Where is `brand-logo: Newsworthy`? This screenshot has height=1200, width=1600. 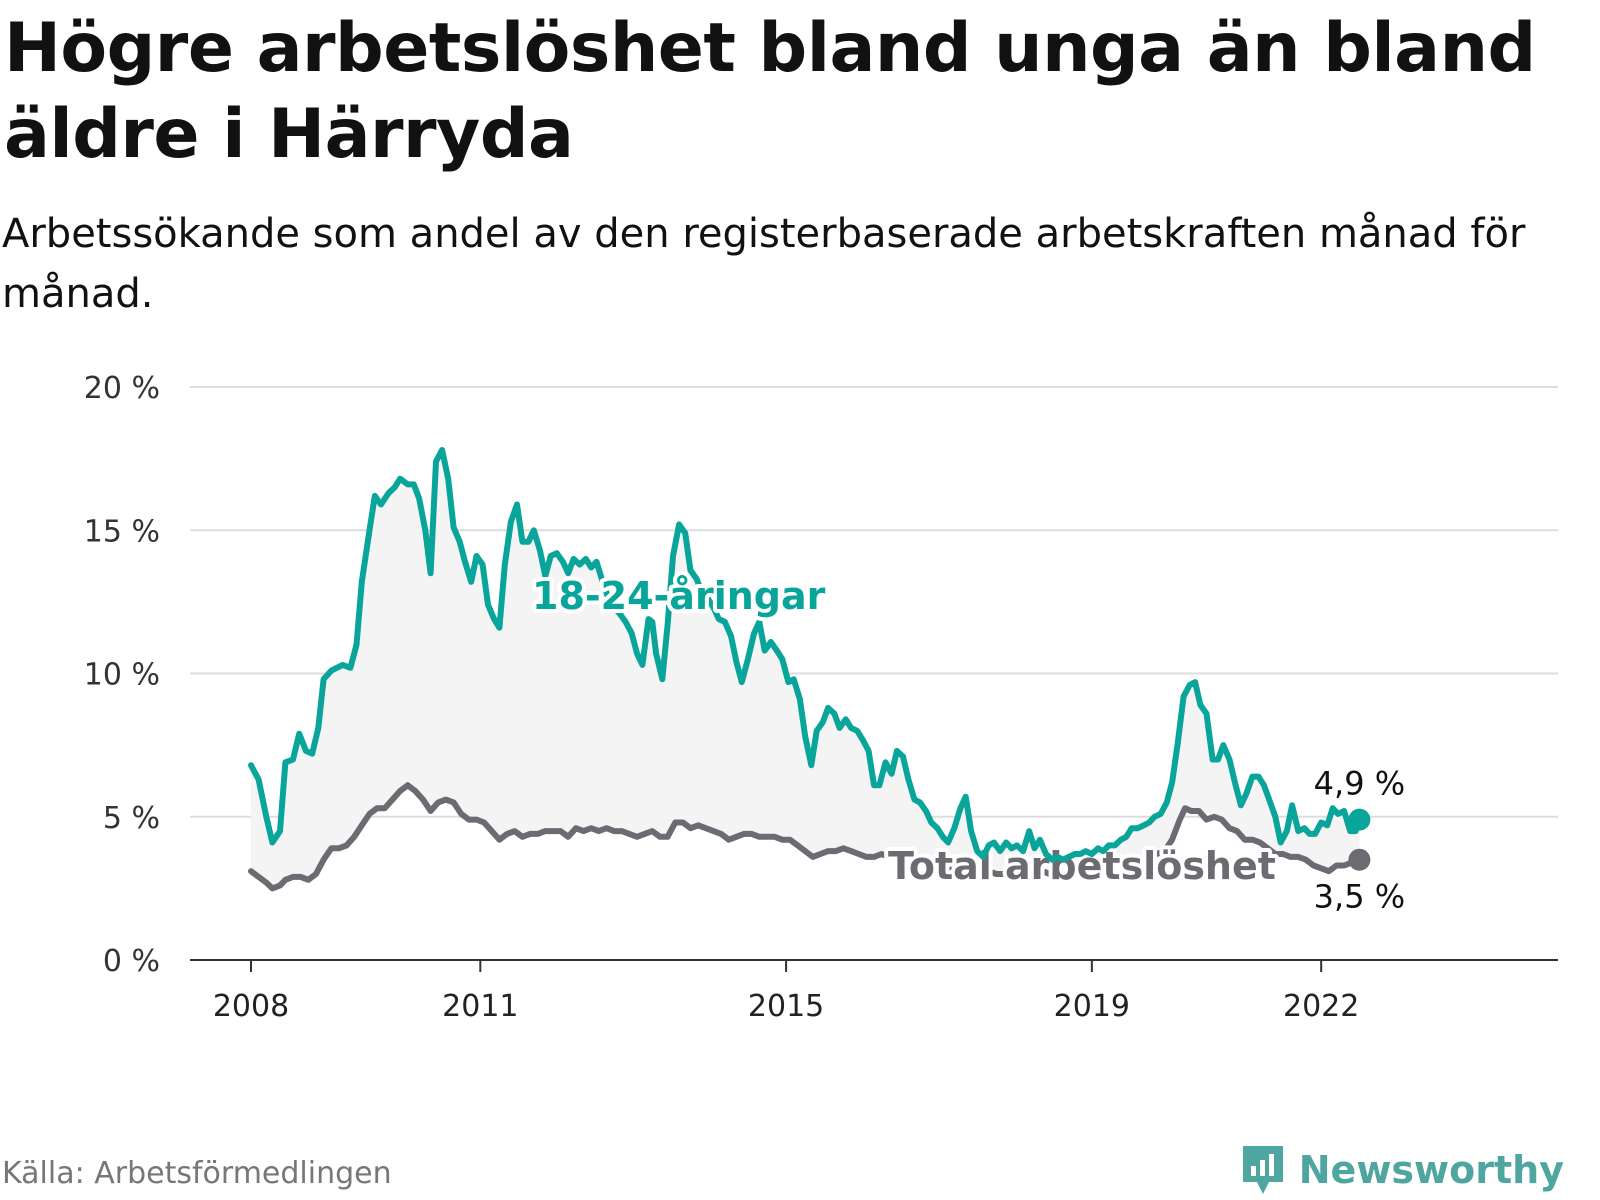
brand-logo: Newsworthy is located at coordinates (1401, 1170).